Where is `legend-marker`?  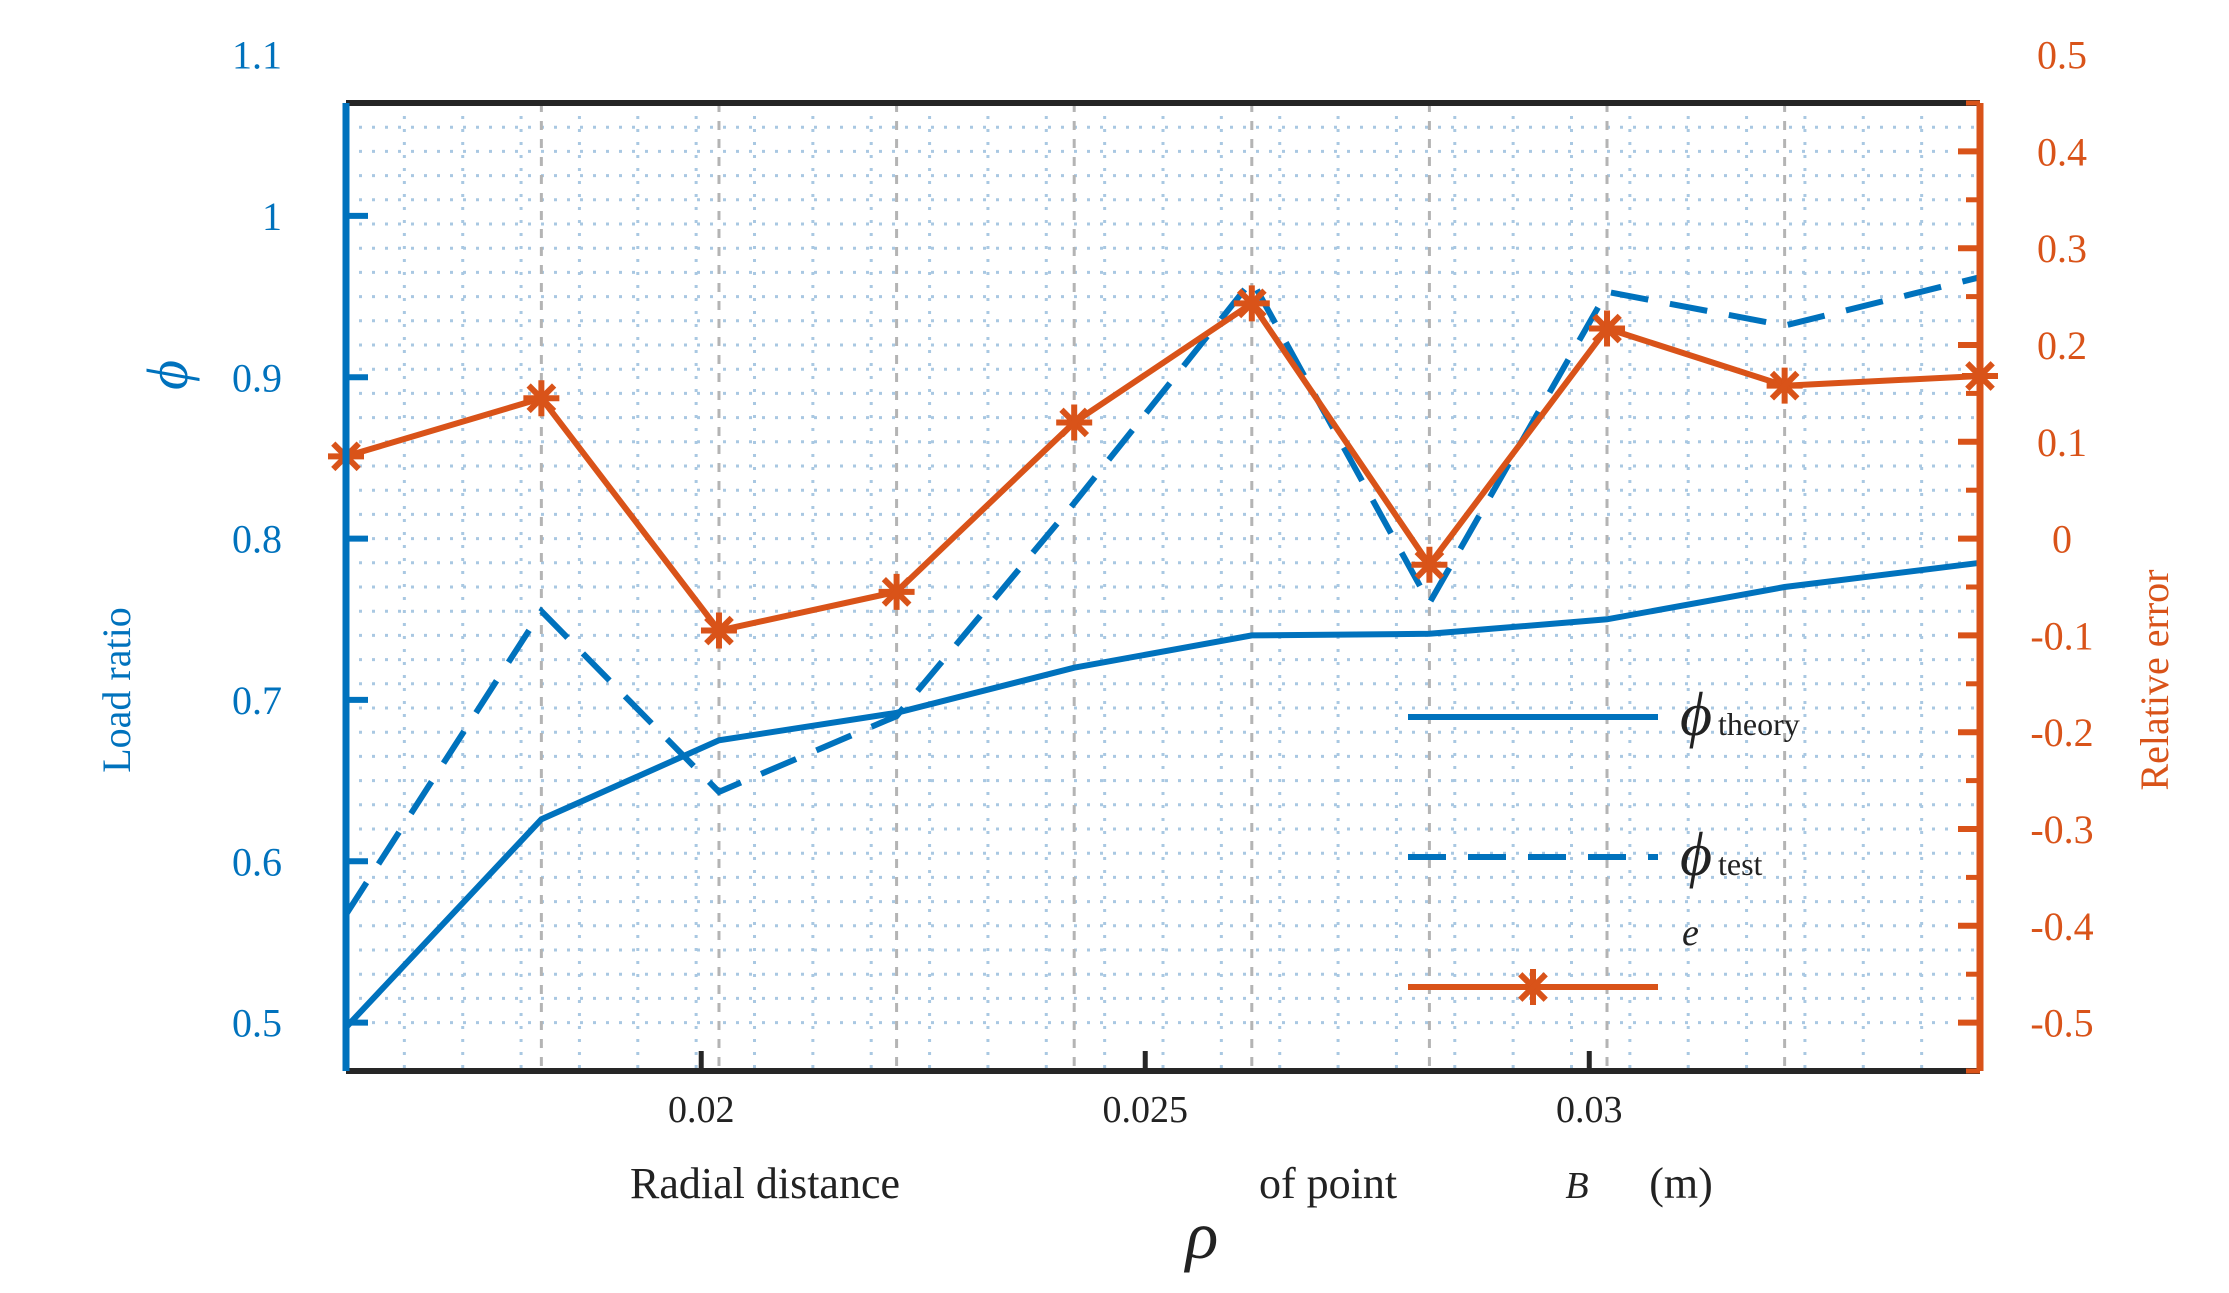 legend-marker is located at coordinates (1533, 987).